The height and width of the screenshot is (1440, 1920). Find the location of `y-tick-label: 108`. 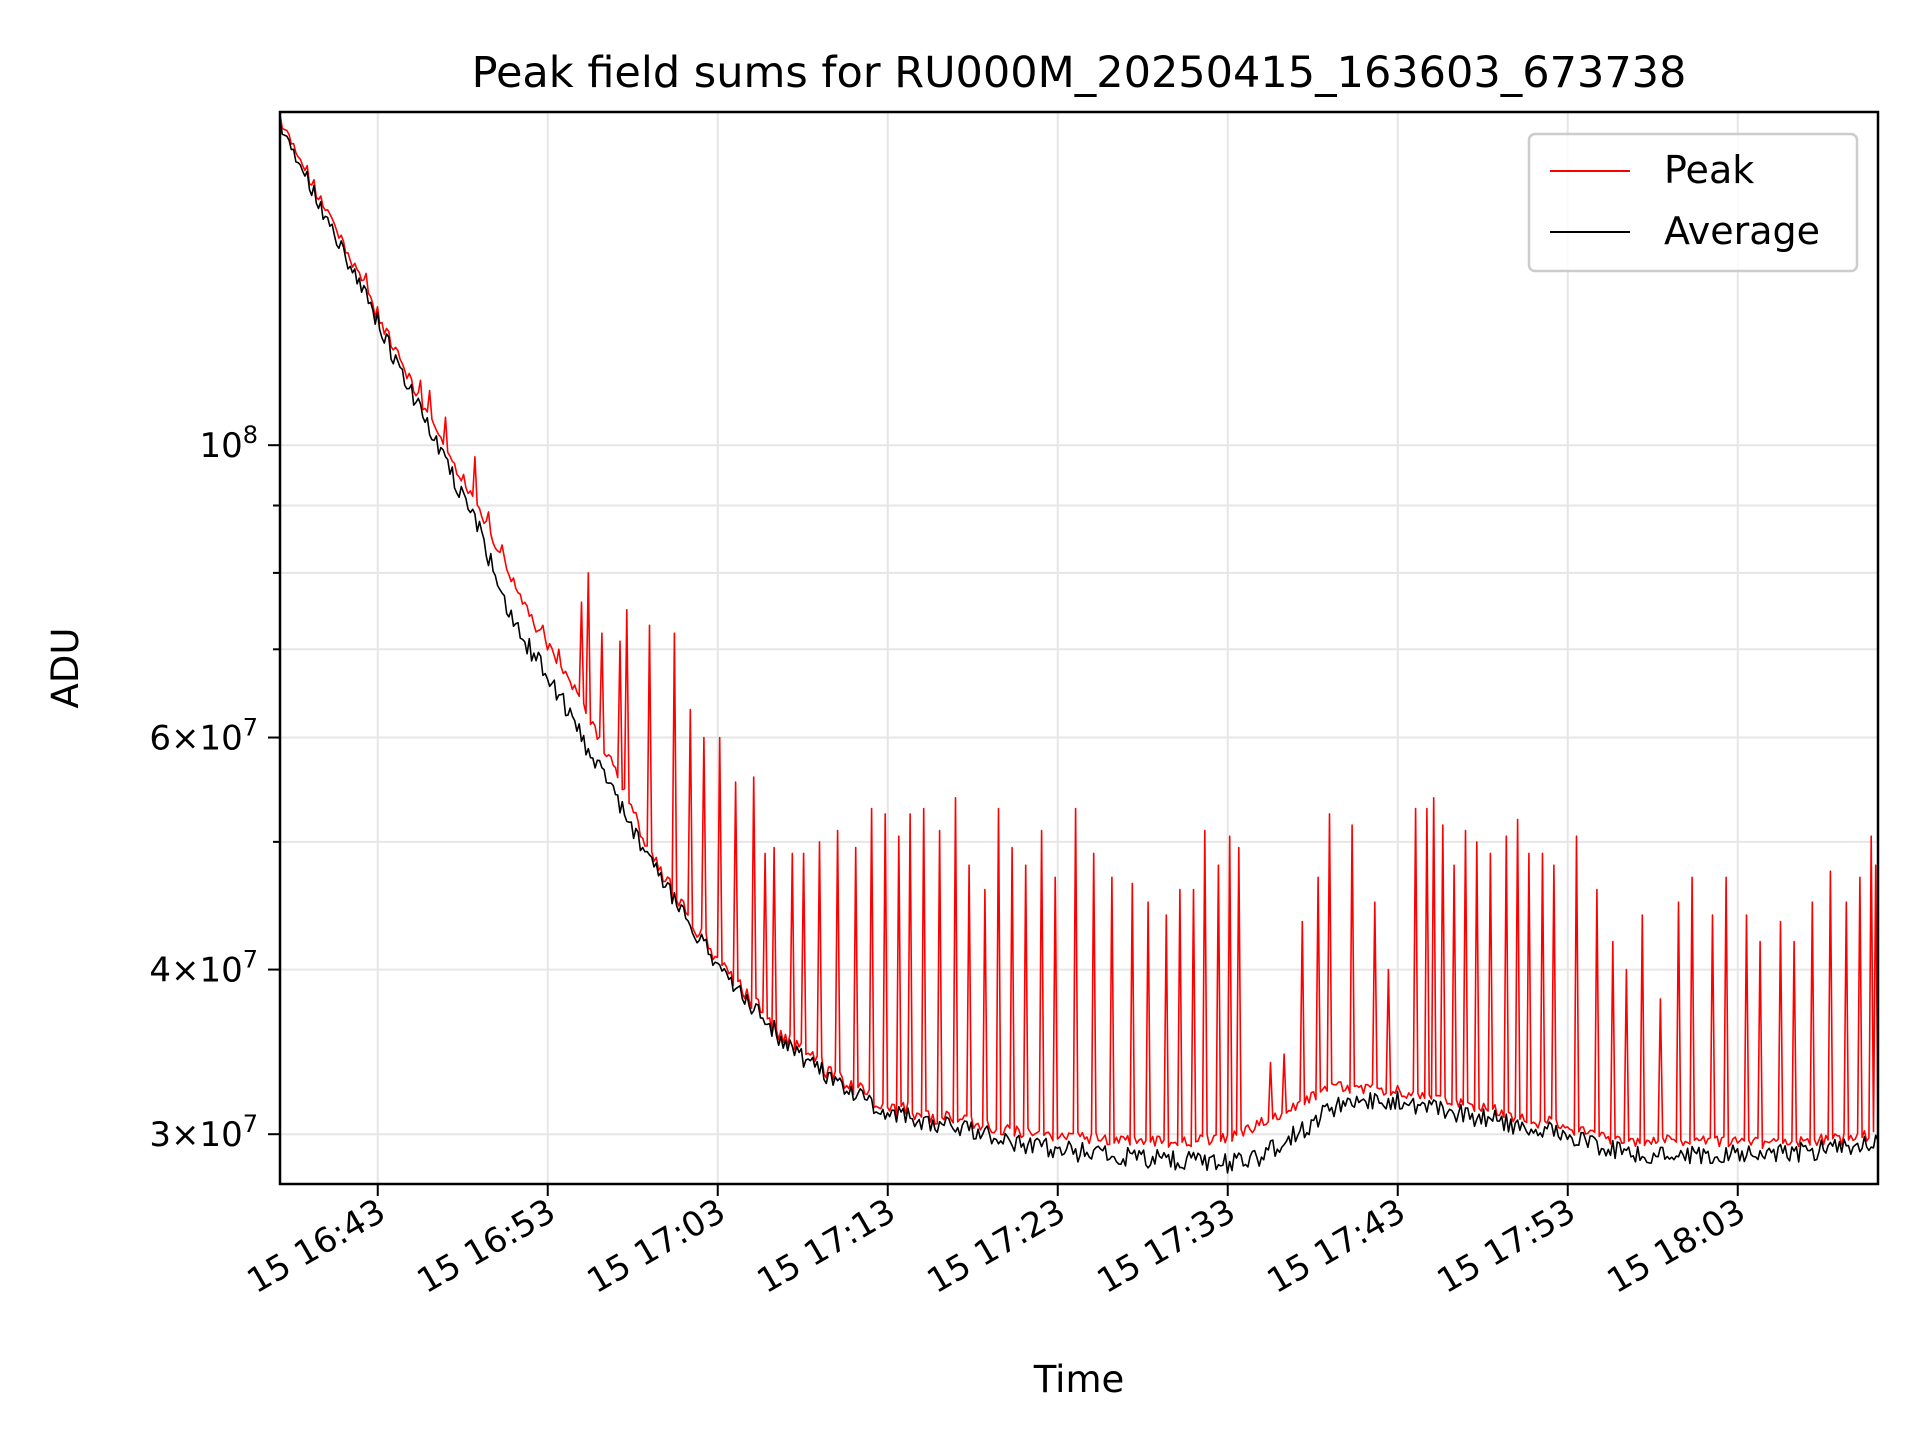

y-tick-label: 108 is located at coordinates (228, 443).